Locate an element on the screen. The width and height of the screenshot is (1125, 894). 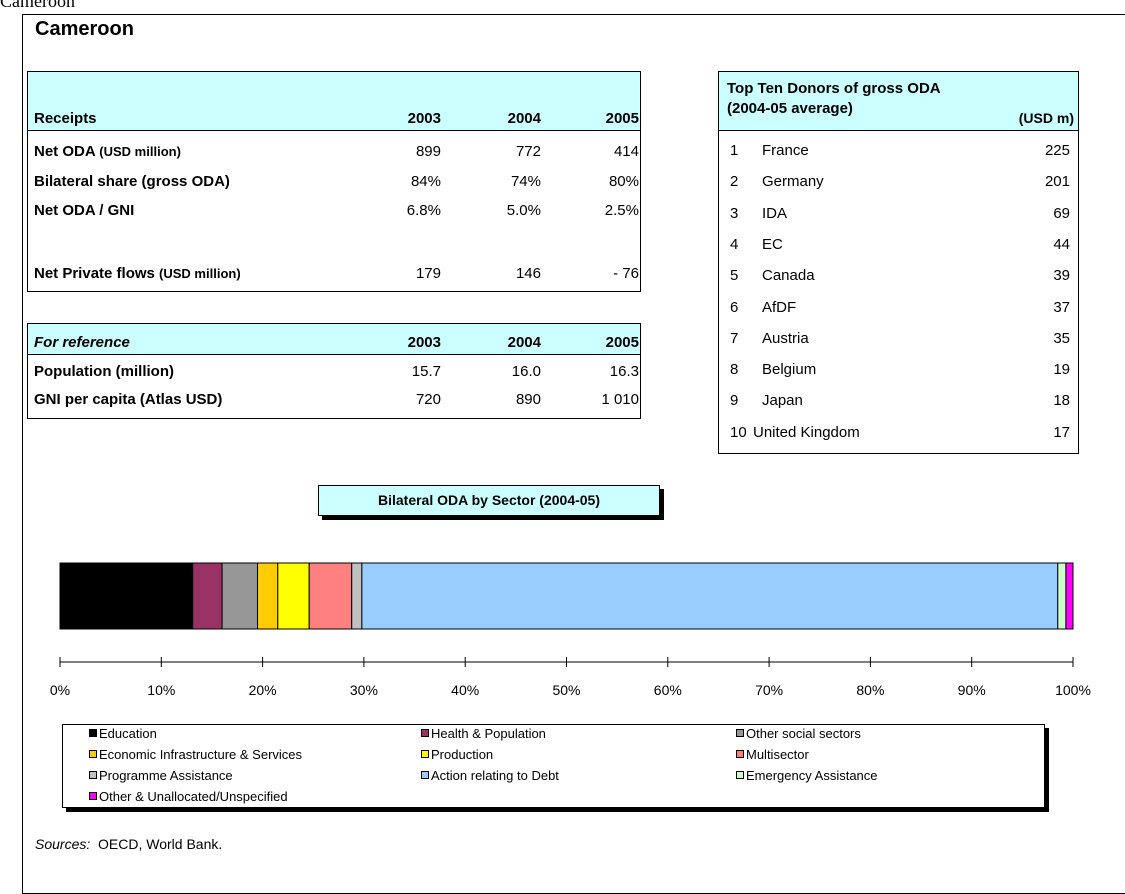
x-tick-label: 40% is located at coordinates (465, 690).